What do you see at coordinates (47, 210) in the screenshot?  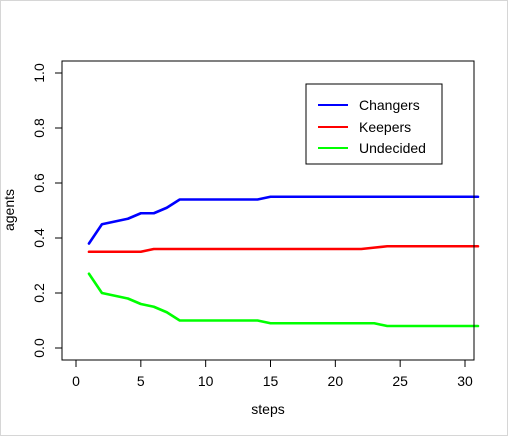 I see `y-axis: 0.0 0.2 0.4 0.6 0.8 1.0` at bounding box center [47, 210].